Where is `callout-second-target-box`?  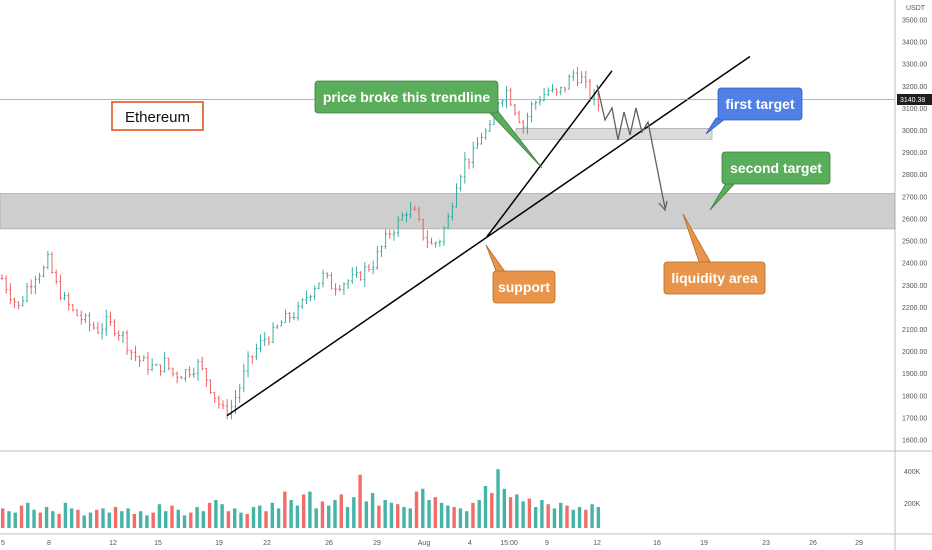 callout-second-target-box is located at coordinates (776, 168).